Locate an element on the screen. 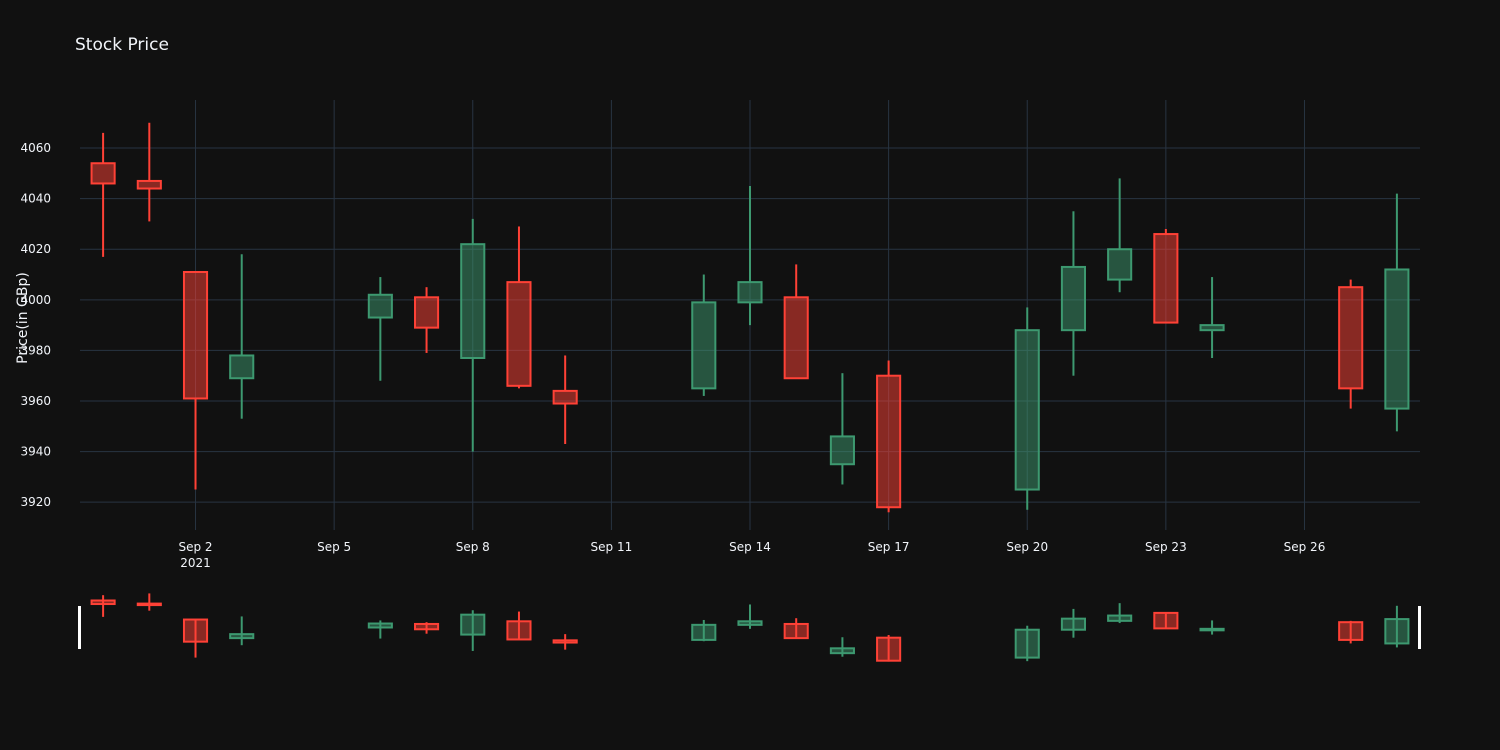 This screenshot has height=750, width=1500. x-tick-year-label: 2021 is located at coordinates (195, 563).